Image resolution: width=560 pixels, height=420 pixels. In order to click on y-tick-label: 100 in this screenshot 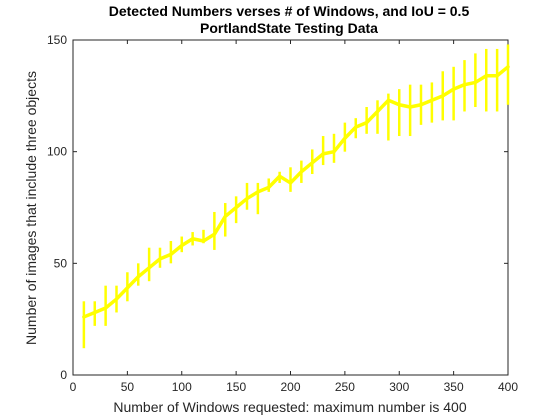, I will do `click(57, 152)`.